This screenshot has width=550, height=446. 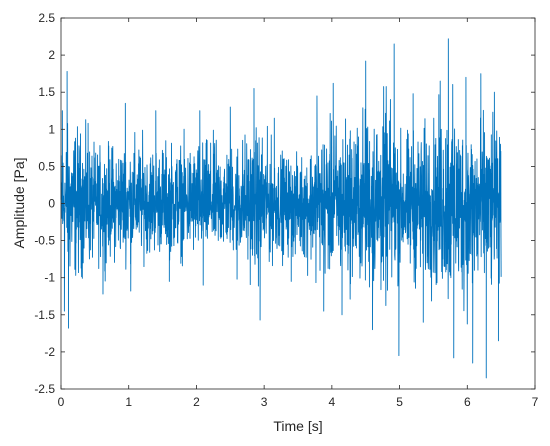 What do you see at coordinates (399, 402) in the screenshot?
I see `x-tick-label: 5` at bounding box center [399, 402].